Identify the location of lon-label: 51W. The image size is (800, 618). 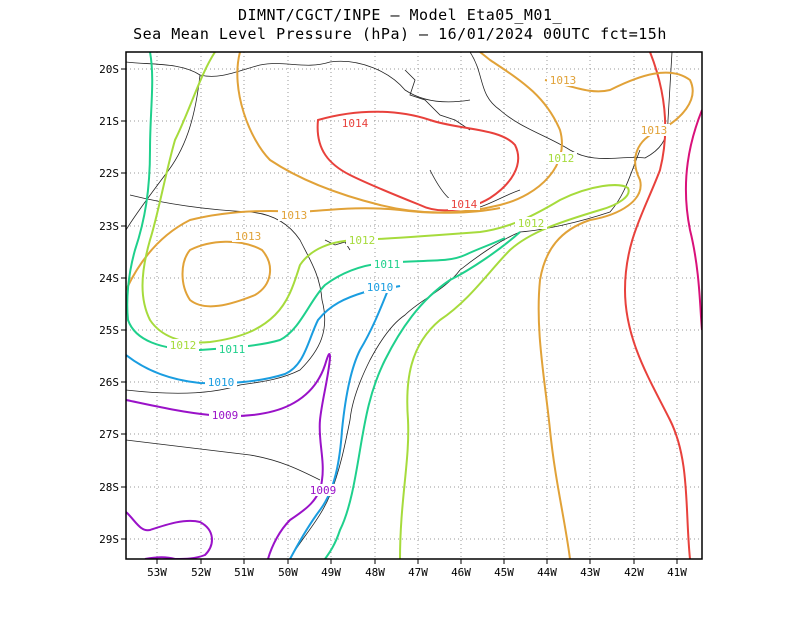
(244, 572).